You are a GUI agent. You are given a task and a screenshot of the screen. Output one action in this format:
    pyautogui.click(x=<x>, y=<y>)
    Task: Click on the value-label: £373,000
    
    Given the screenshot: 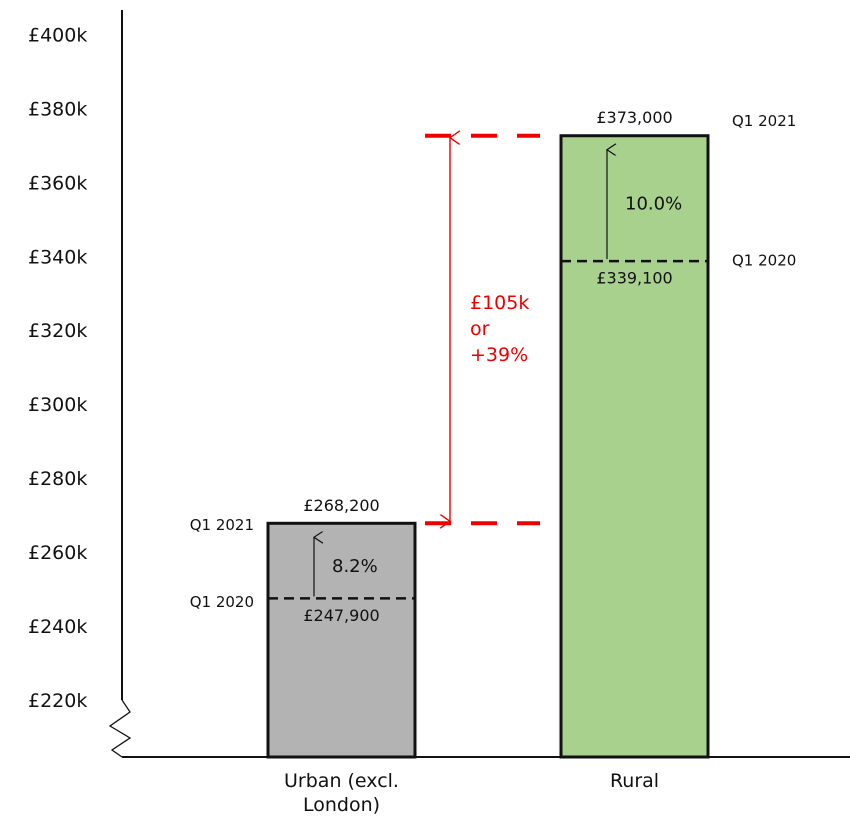 What is the action you would take?
    pyautogui.click(x=634, y=117)
    